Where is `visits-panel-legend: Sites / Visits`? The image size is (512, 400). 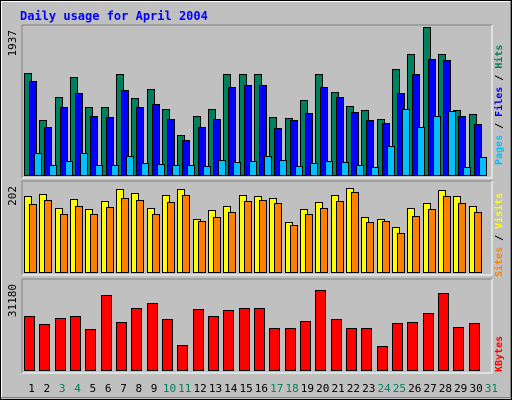
visits-panel-legend: Sites / Visits is located at coordinates (499, 235).